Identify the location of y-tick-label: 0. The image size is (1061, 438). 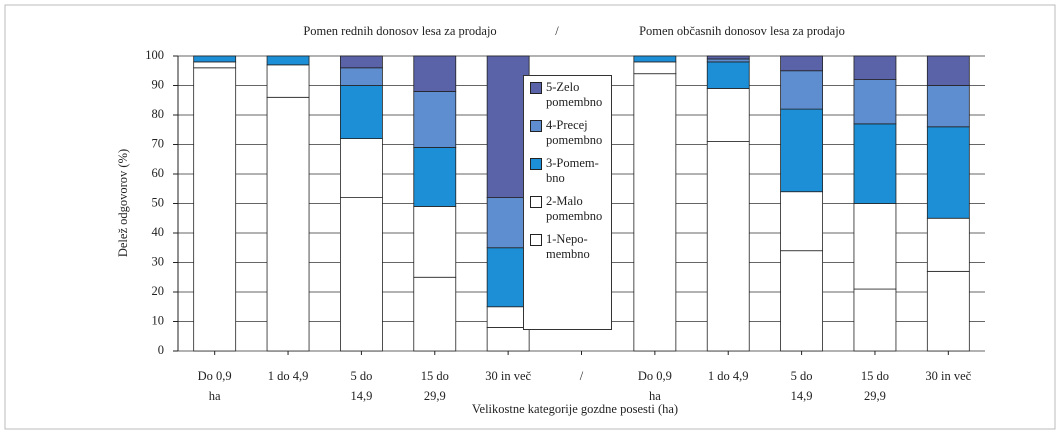
(161, 350).